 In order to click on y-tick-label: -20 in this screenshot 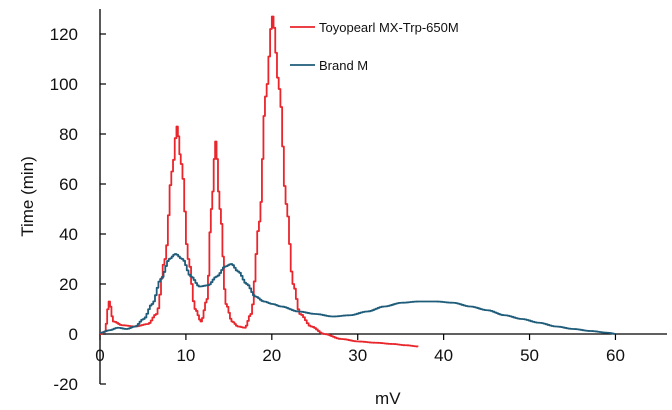, I will do `click(65, 384)`.